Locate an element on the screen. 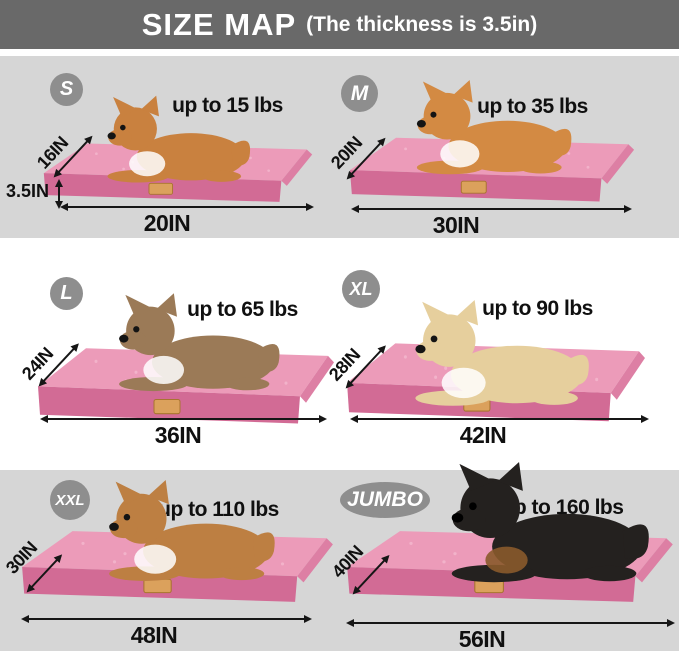 Image resolution: width=679 pixels, height=651 pixels. thickness-label: 3.5IN is located at coordinates (28, 191).